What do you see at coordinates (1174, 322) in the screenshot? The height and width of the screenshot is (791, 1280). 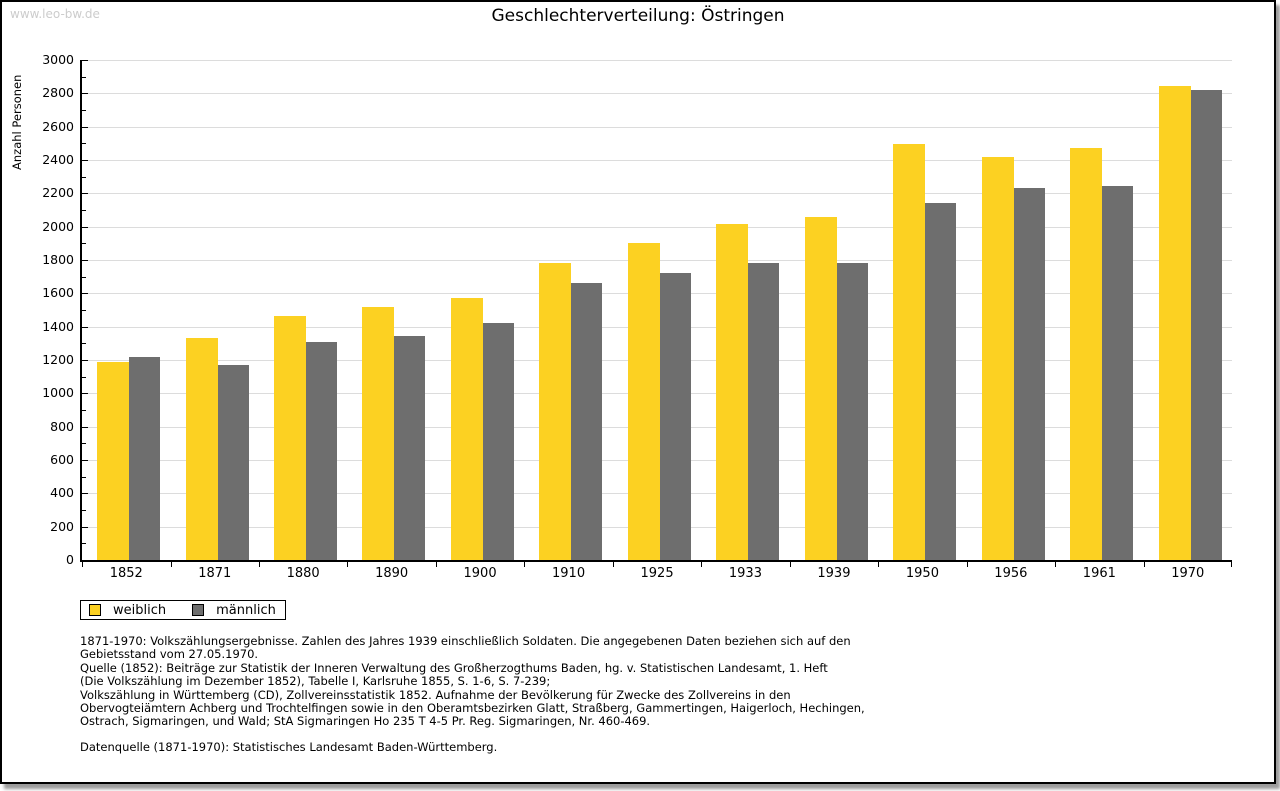 I see `bar-weiblich-1970` at bounding box center [1174, 322].